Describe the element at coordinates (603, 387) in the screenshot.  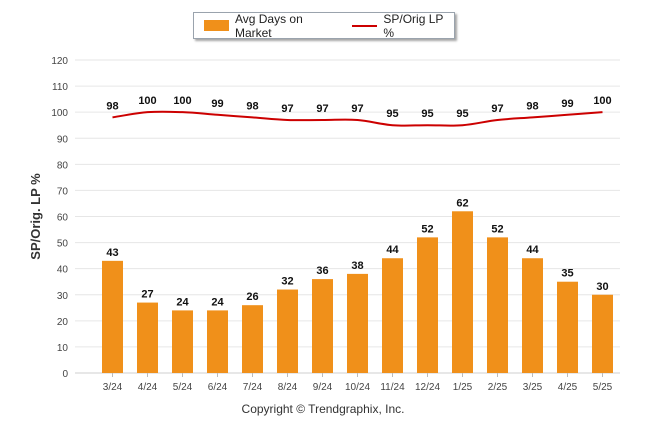
I see `x-tick-label: 5/25` at that location.